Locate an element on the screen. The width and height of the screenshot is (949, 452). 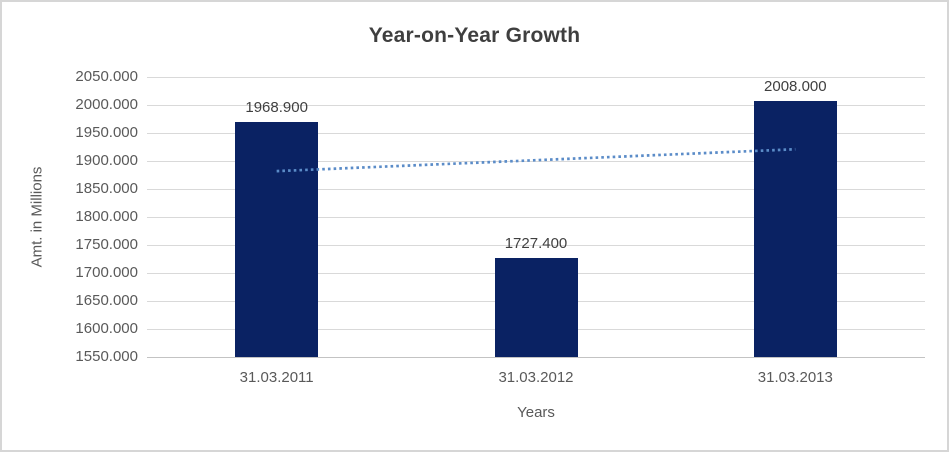
trendline-layer is located at coordinates (536, 160).